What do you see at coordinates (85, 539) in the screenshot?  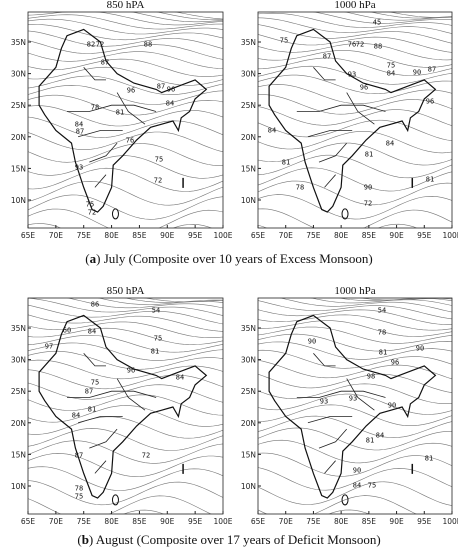 I see `caption-letter: b` at bounding box center [85, 539].